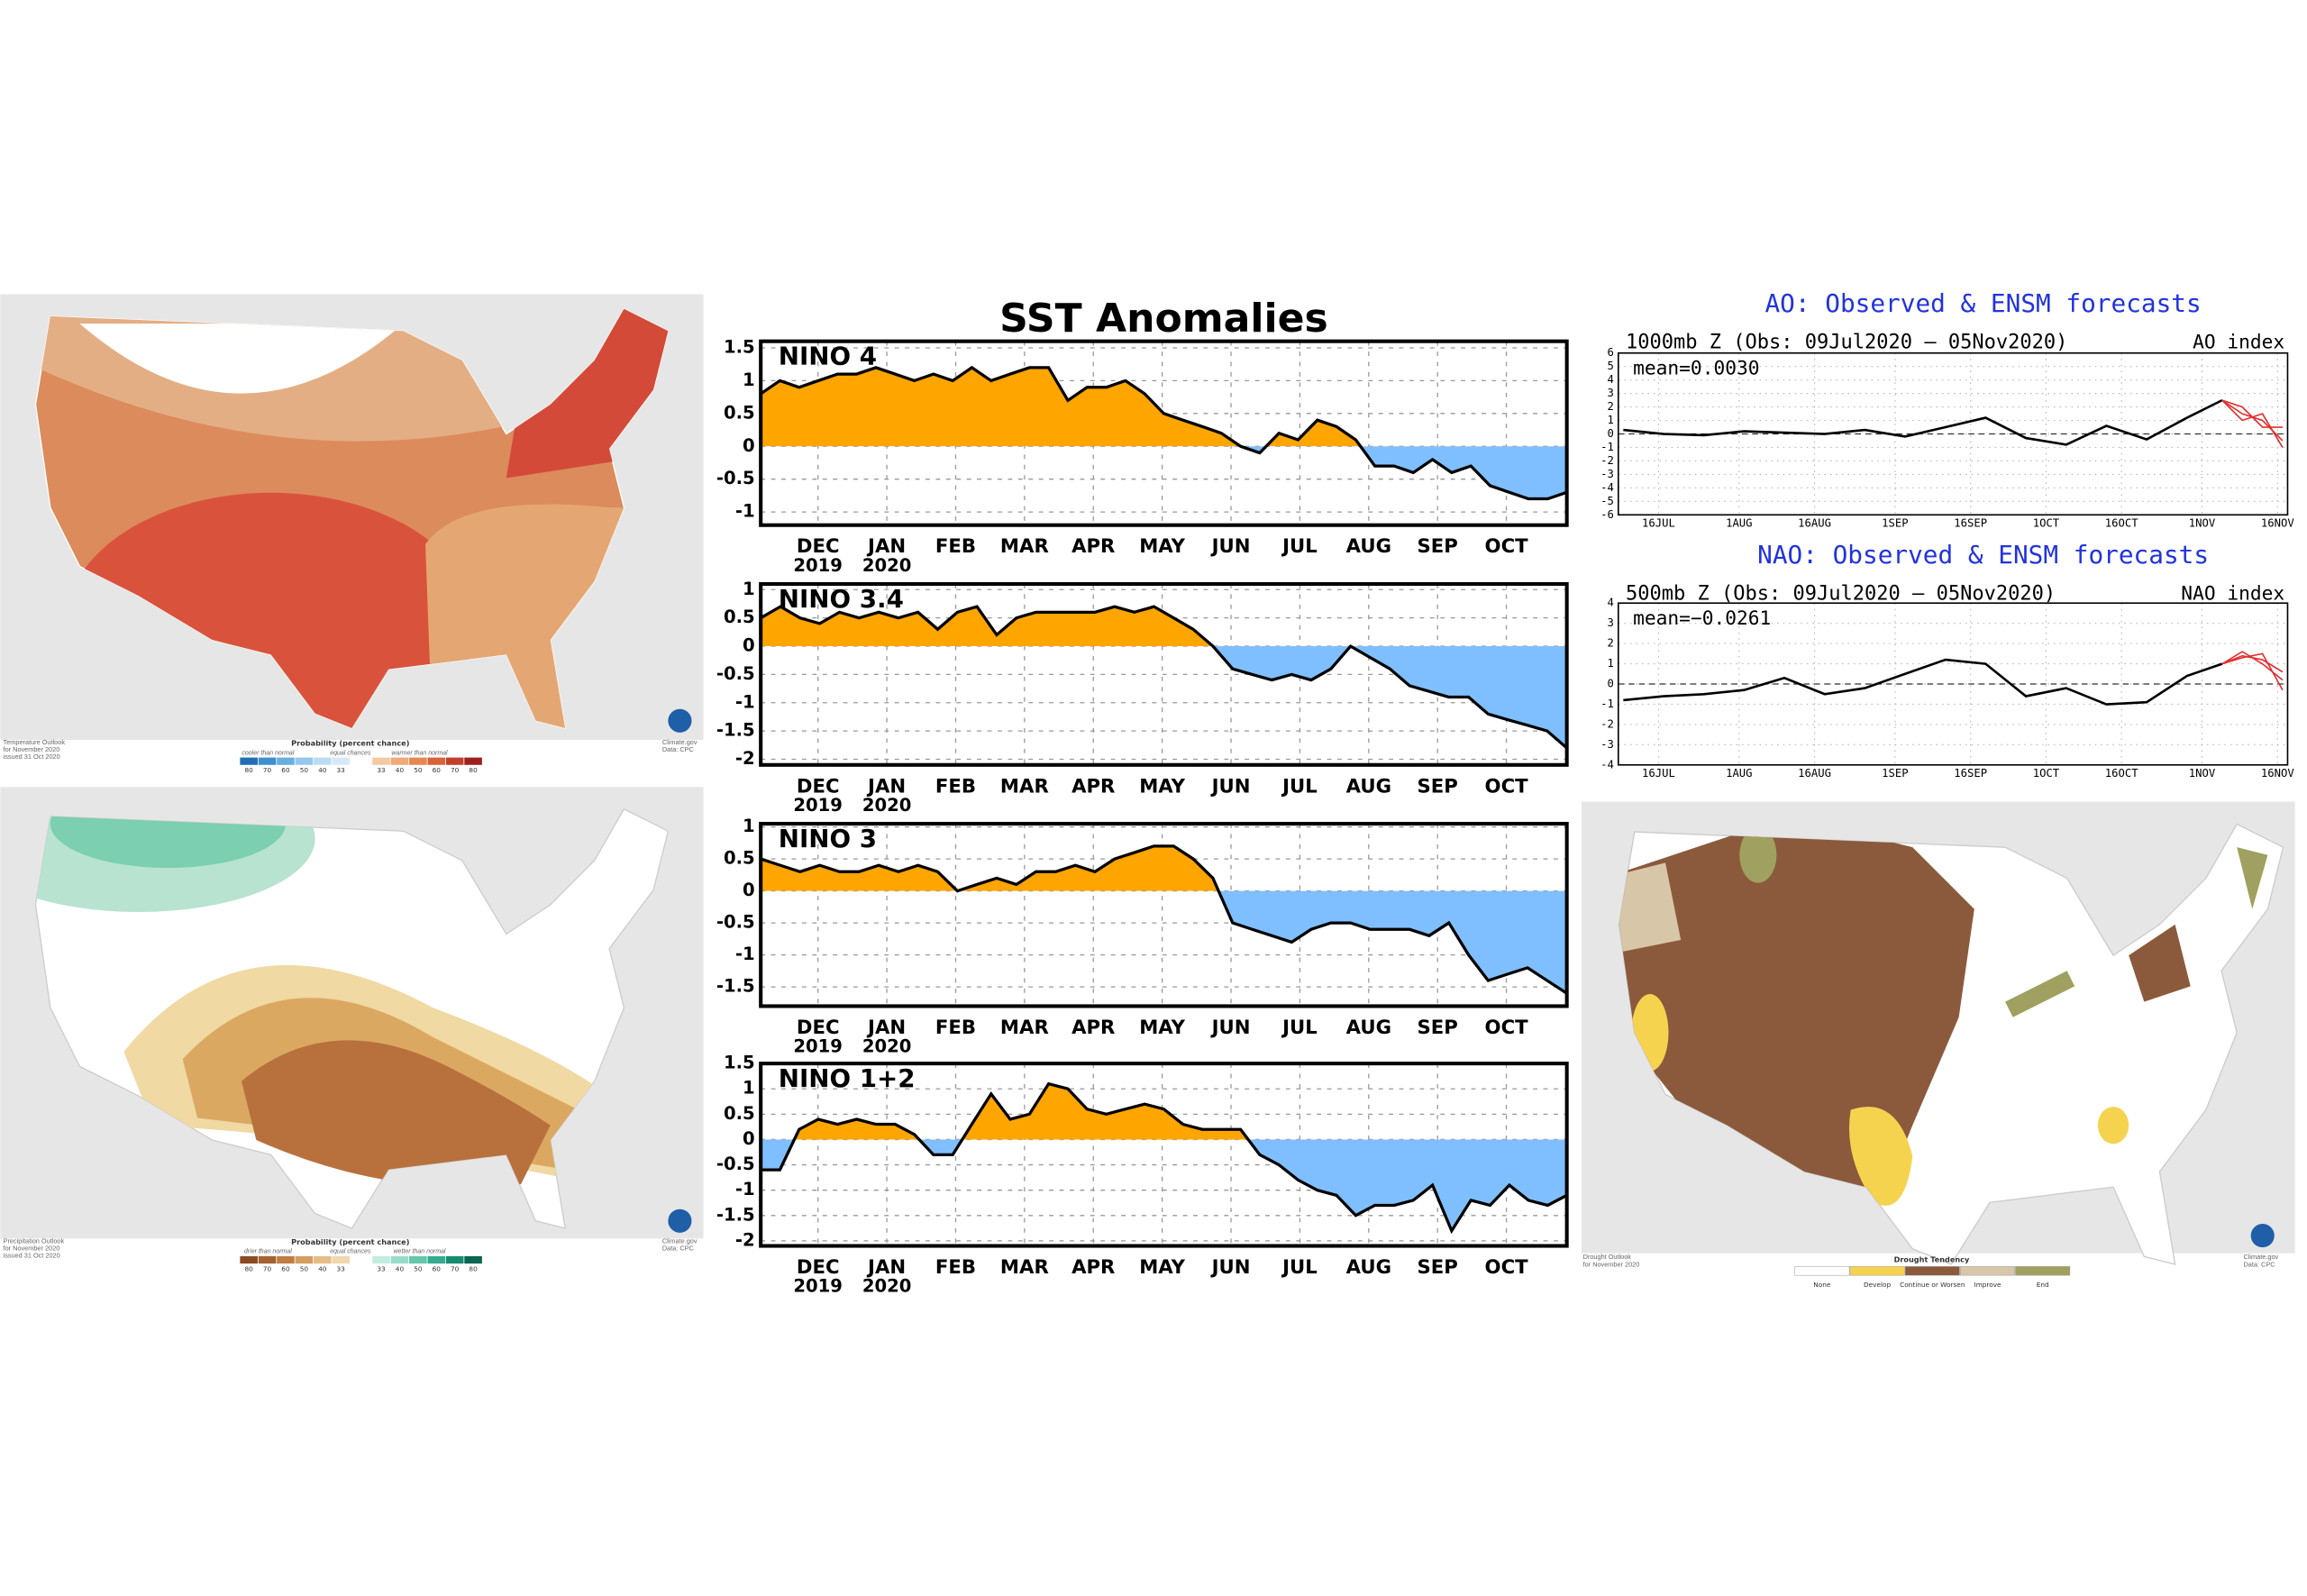 The height and width of the screenshot is (1596, 2307). I want to click on map-caption: Drought Outlook, so click(1607, 1257).